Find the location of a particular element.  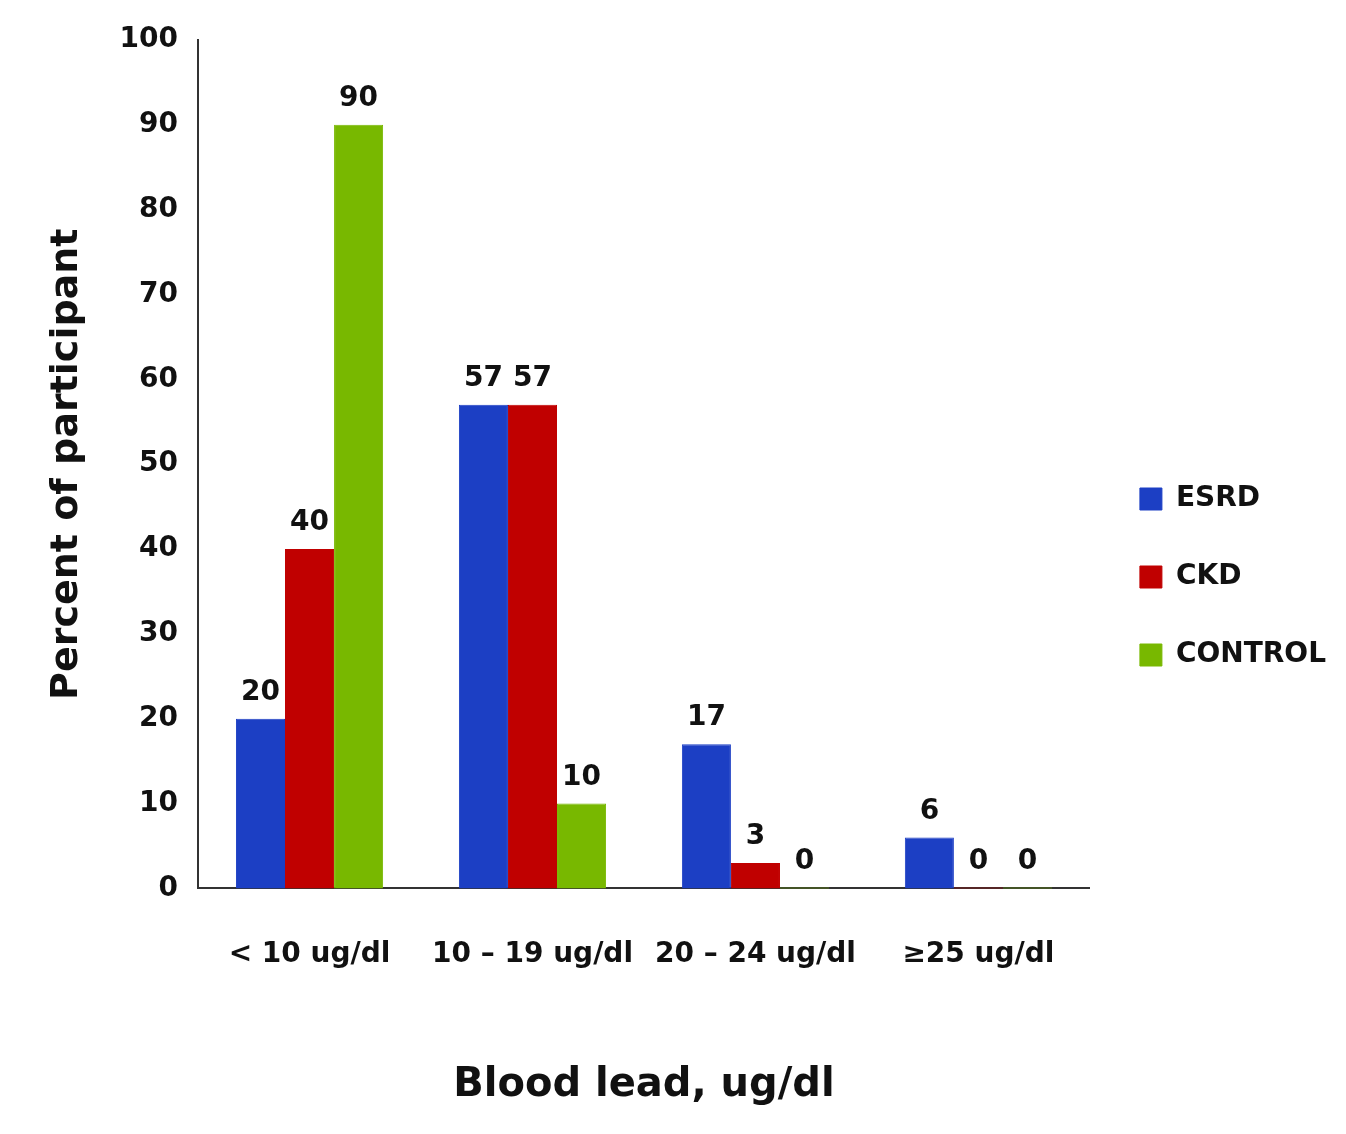

data-label: 90 is located at coordinates (359, 97).